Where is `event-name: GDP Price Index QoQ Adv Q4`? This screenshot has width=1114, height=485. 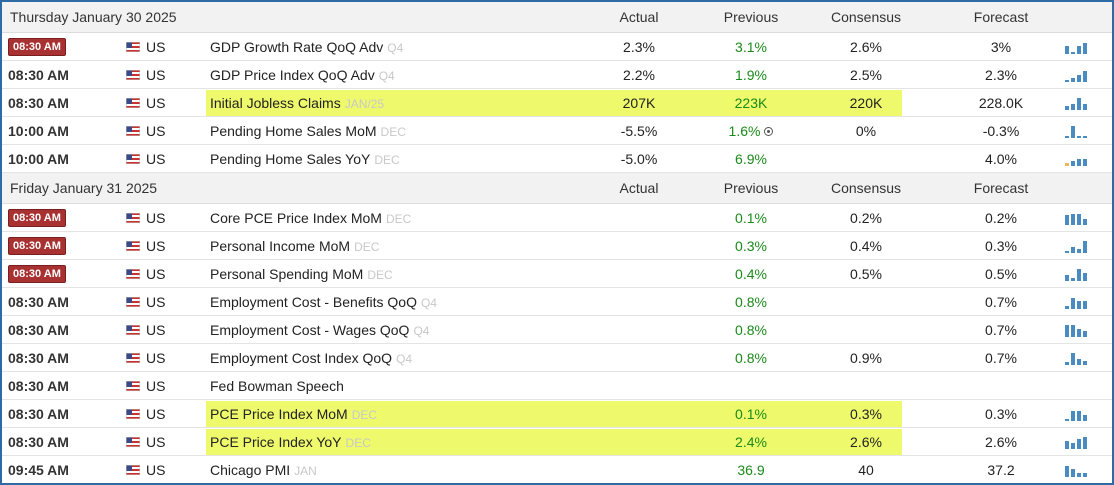 event-name: GDP Price Index QoQ Adv Q4 is located at coordinates (302, 75).